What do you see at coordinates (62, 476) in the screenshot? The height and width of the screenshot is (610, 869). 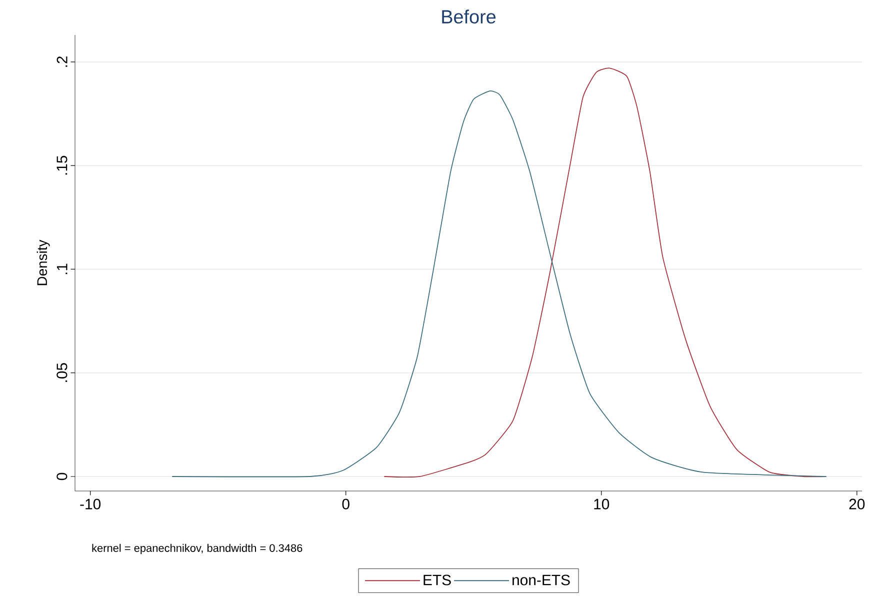 I see `y-tick-label: 0` at bounding box center [62, 476].